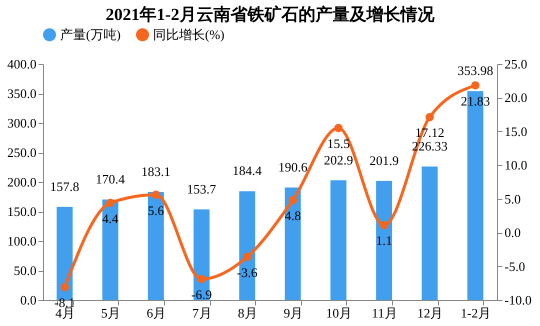 The height and width of the screenshot is (326, 540). What do you see at coordinates (292, 216) in the screenshot?
I see `data-label: 4.8` at bounding box center [292, 216].